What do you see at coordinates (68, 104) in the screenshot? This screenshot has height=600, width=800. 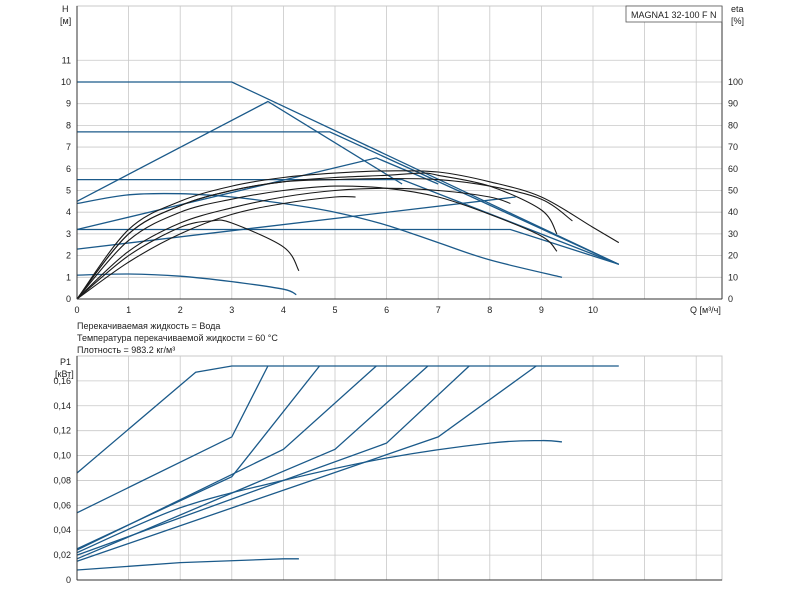 I see `h-y-tick-label: 9` at bounding box center [68, 104].